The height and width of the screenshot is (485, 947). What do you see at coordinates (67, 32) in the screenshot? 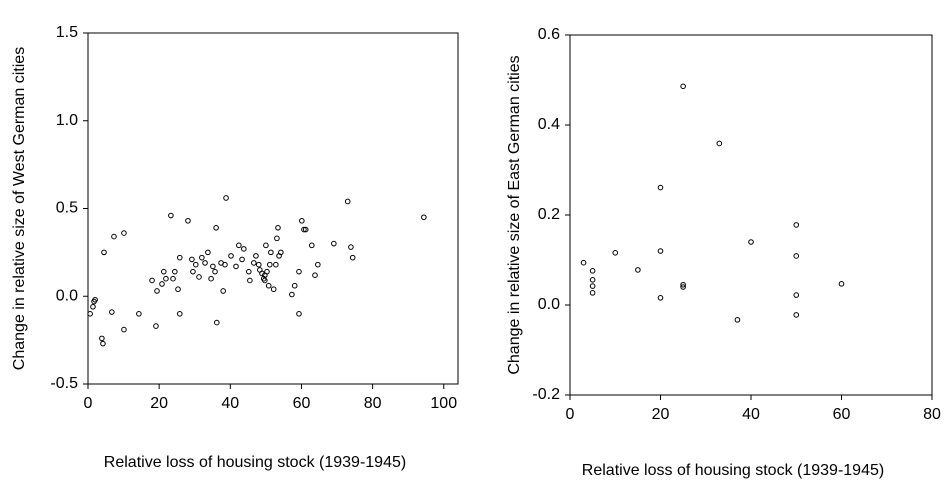
I see `y-tick-label: 1.5` at bounding box center [67, 32].